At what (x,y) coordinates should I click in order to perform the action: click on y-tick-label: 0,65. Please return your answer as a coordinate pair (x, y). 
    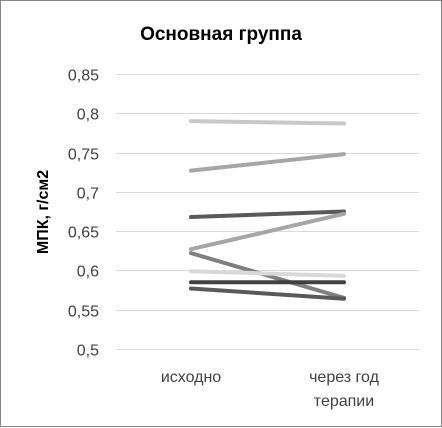
    Looking at the image, I should click on (83, 233).